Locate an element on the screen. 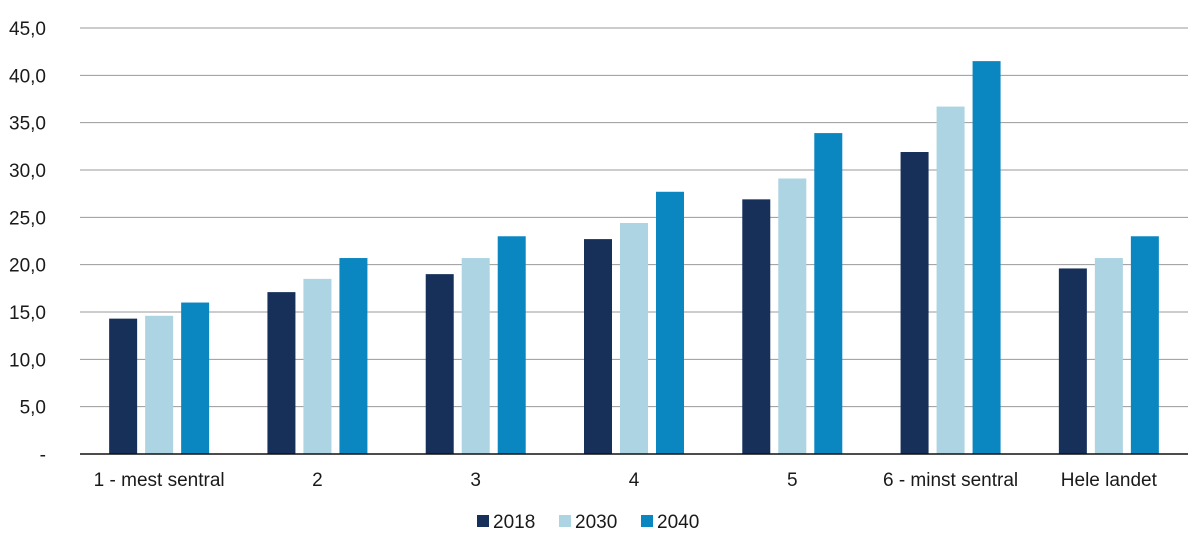  y-tick-label: 5,0 is located at coordinates (33, 408).